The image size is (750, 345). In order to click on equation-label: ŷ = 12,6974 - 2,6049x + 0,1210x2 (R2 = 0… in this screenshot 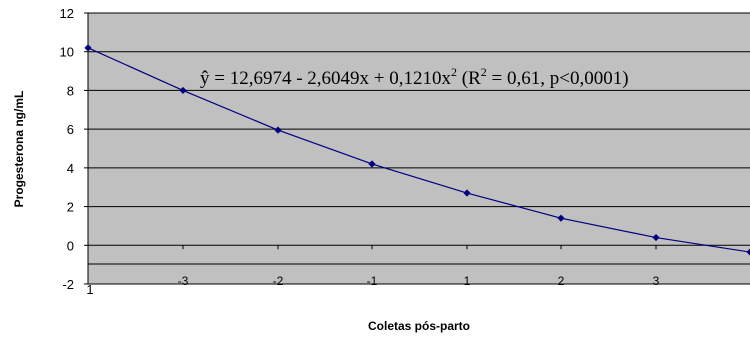, I will do `click(414, 77)`.